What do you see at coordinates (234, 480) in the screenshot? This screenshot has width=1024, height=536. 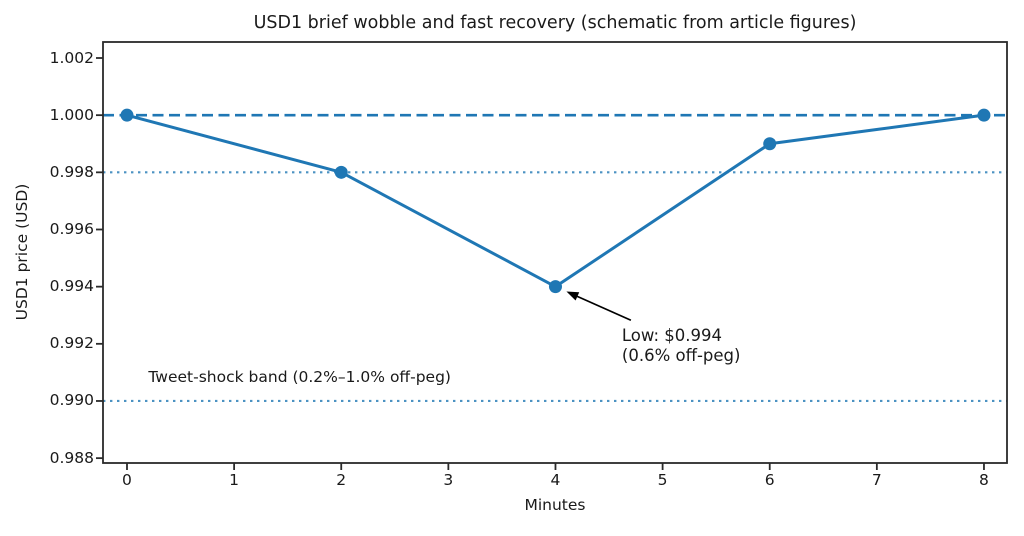 I see `x-tick-label: 1` at bounding box center [234, 480].